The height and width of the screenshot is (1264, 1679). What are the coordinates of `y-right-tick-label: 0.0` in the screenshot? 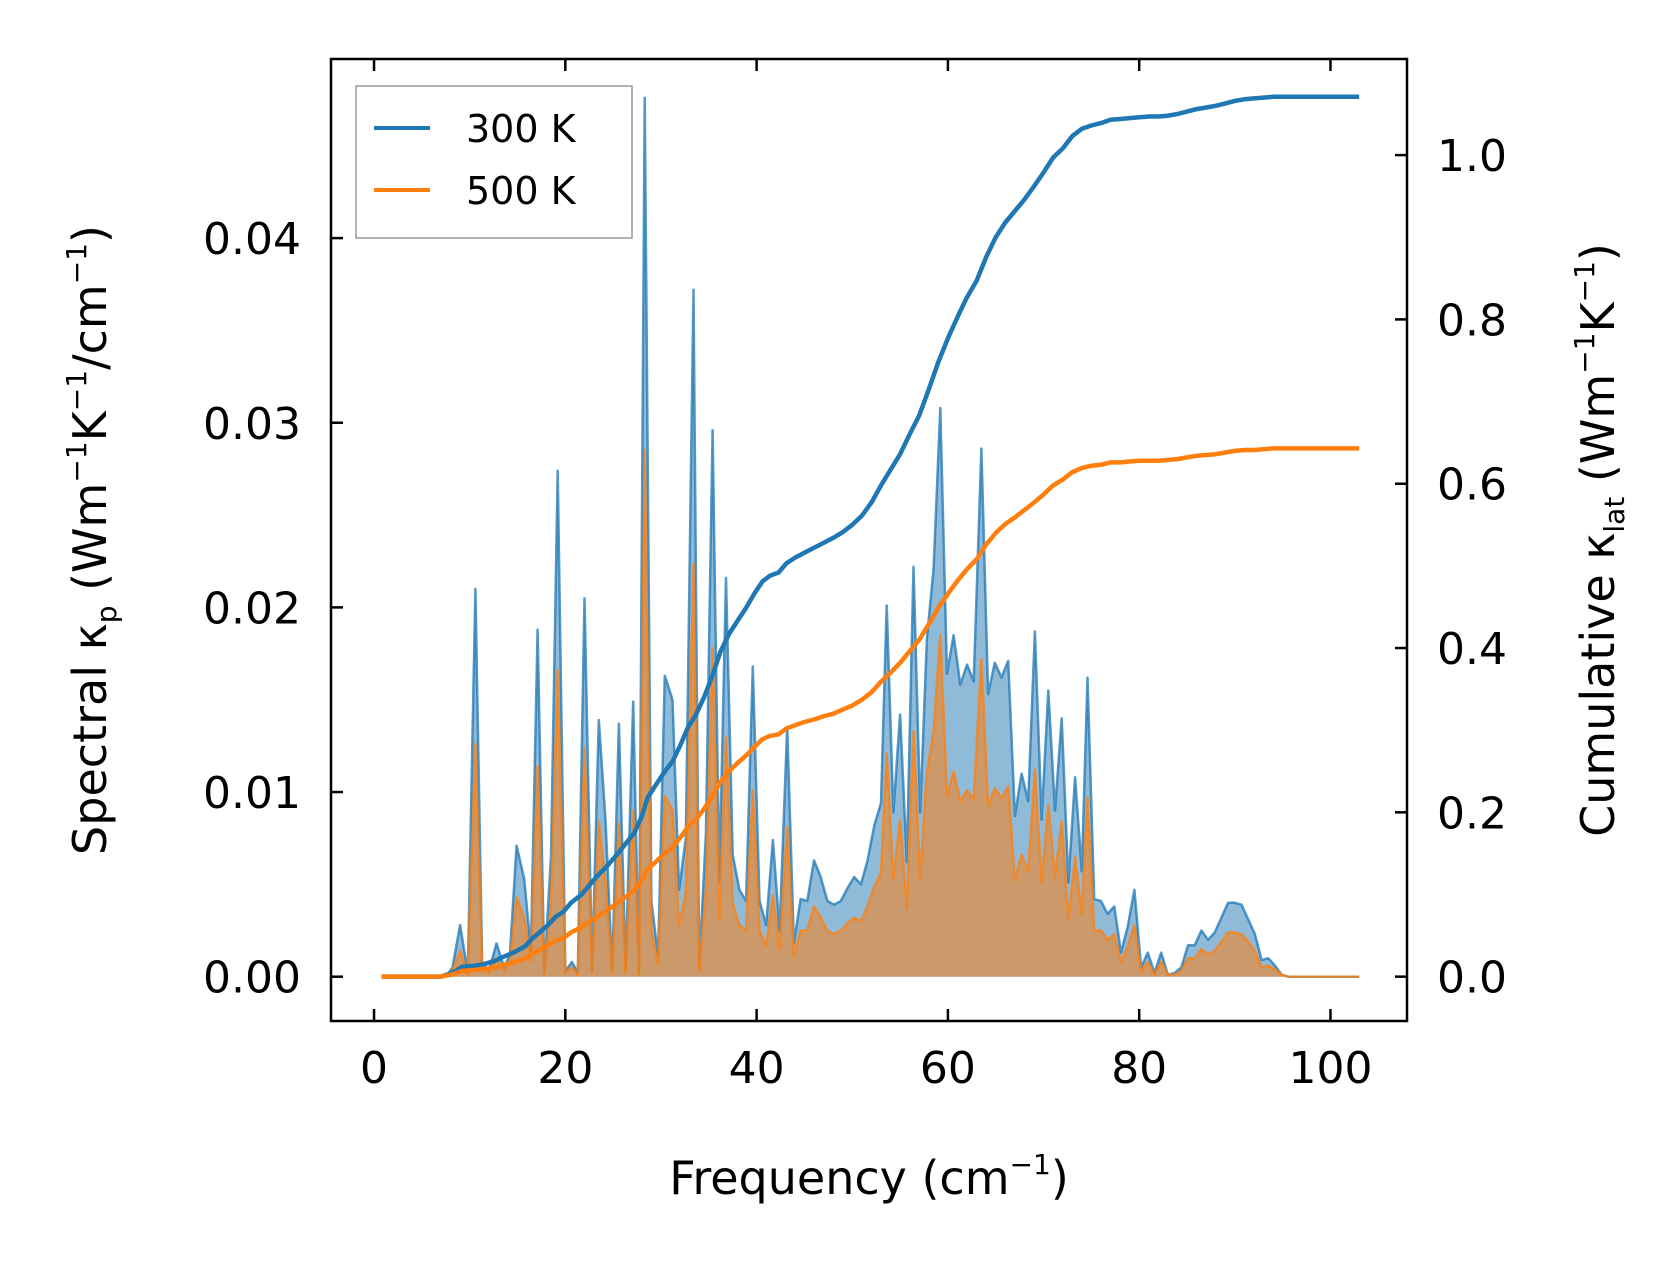 It's located at (1472, 978).